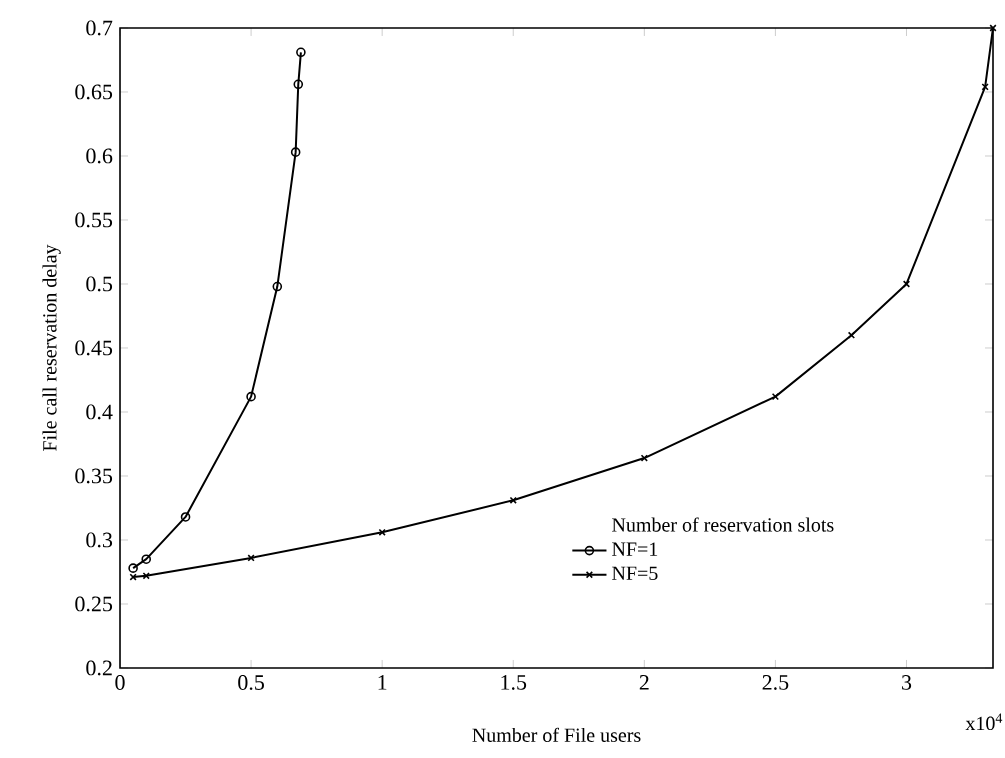 This screenshot has width=1005, height=758. Describe the element at coordinates (723, 524) in the screenshot. I see `legend-title: Number of reservation slots` at that location.